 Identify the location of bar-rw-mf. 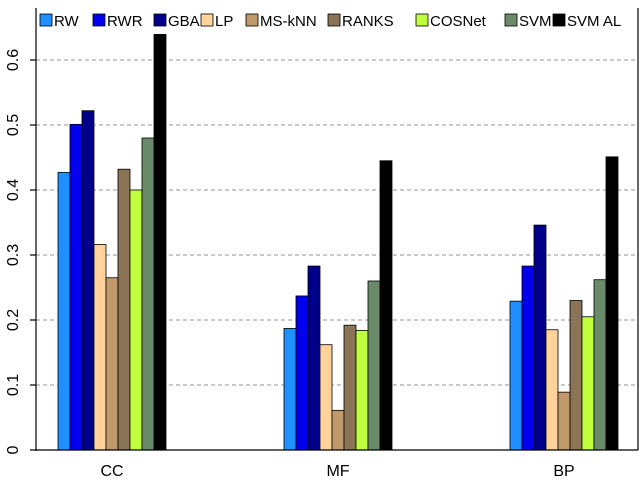
(290, 389).